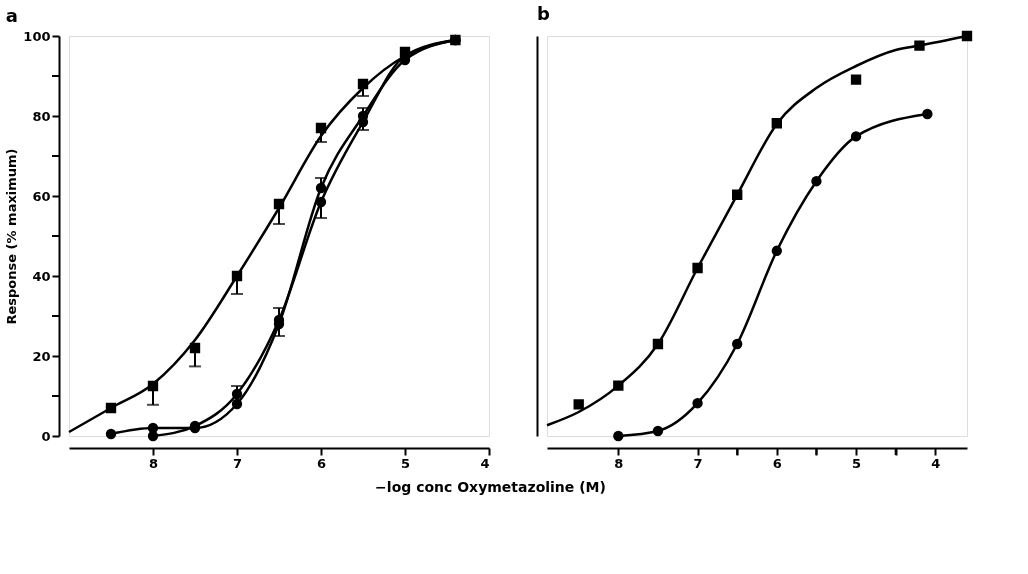 This screenshot has width=1028, height=574. Describe the element at coordinates (543, 13) in the screenshot. I see `chart-title: b` at that location.